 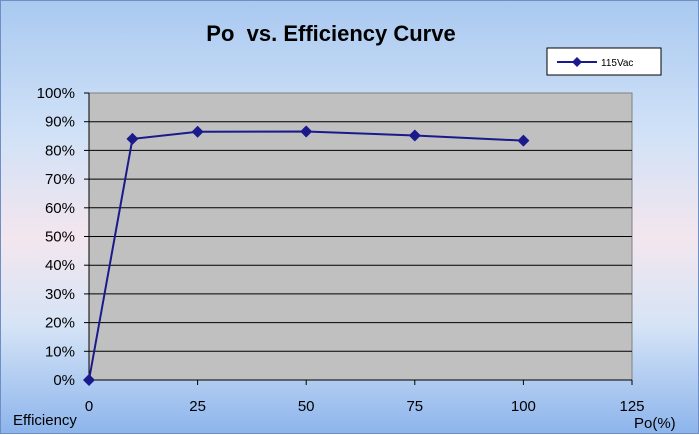 I want to click on x-tick-label: 50, so click(x=306, y=406).